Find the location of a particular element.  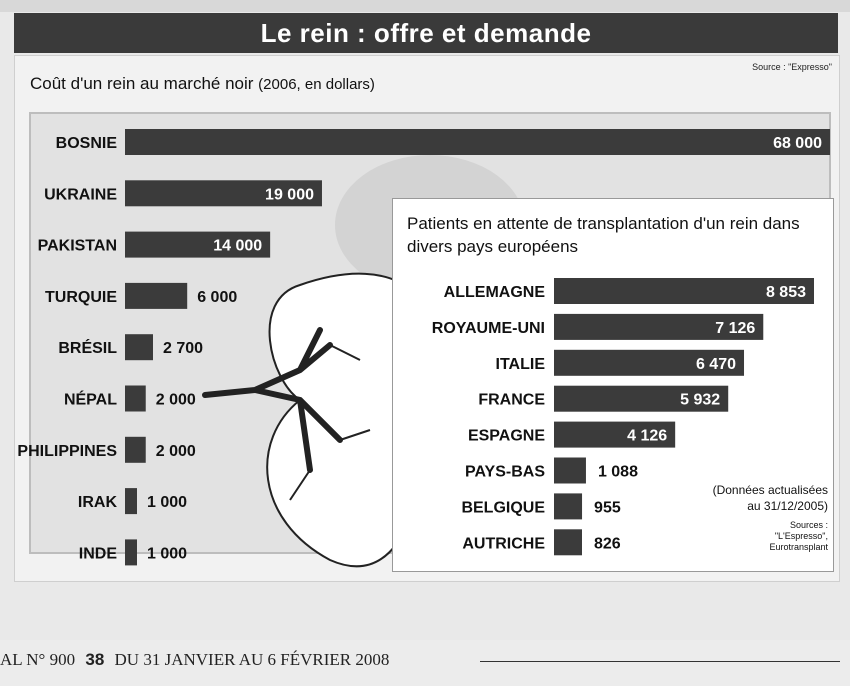

bar-espagne is located at coordinates (615, 434).